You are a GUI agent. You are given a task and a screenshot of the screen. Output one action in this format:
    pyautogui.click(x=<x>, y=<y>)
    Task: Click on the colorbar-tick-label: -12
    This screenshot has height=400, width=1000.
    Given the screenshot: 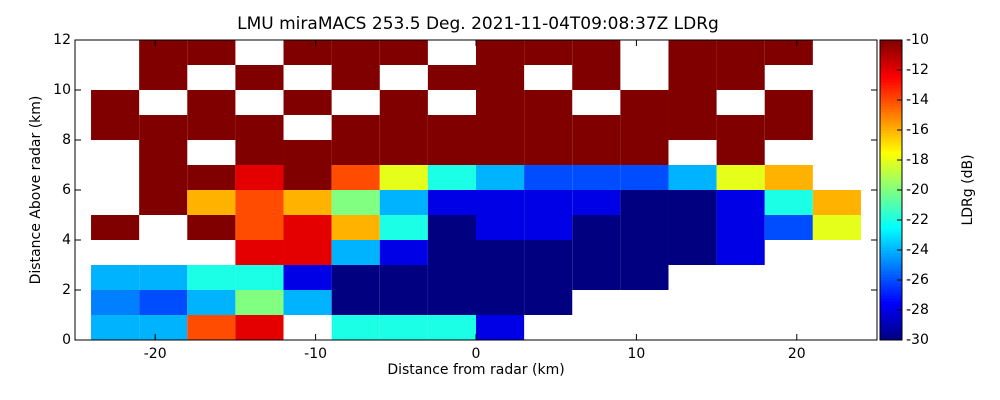 What is the action you would take?
    pyautogui.click(x=917, y=70)
    